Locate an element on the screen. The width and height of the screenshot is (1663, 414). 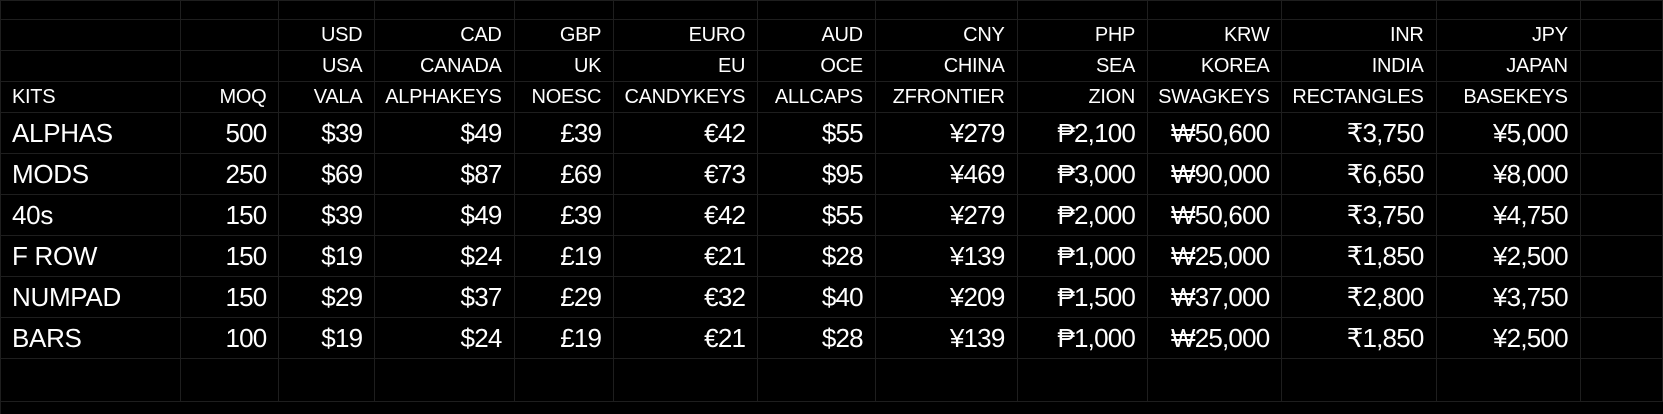
table-cell: INR is located at coordinates (1359, 35).